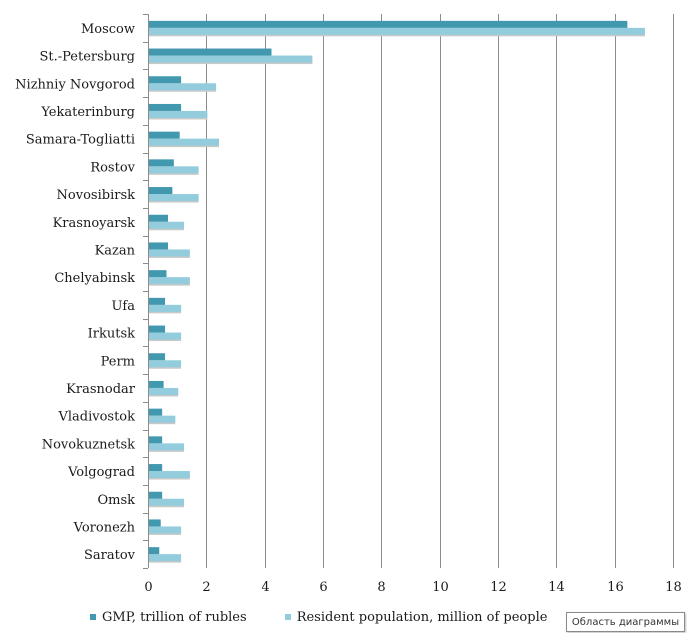  What do you see at coordinates (556, 587) in the screenshot?
I see `x-tick-label: 14` at bounding box center [556, 587].